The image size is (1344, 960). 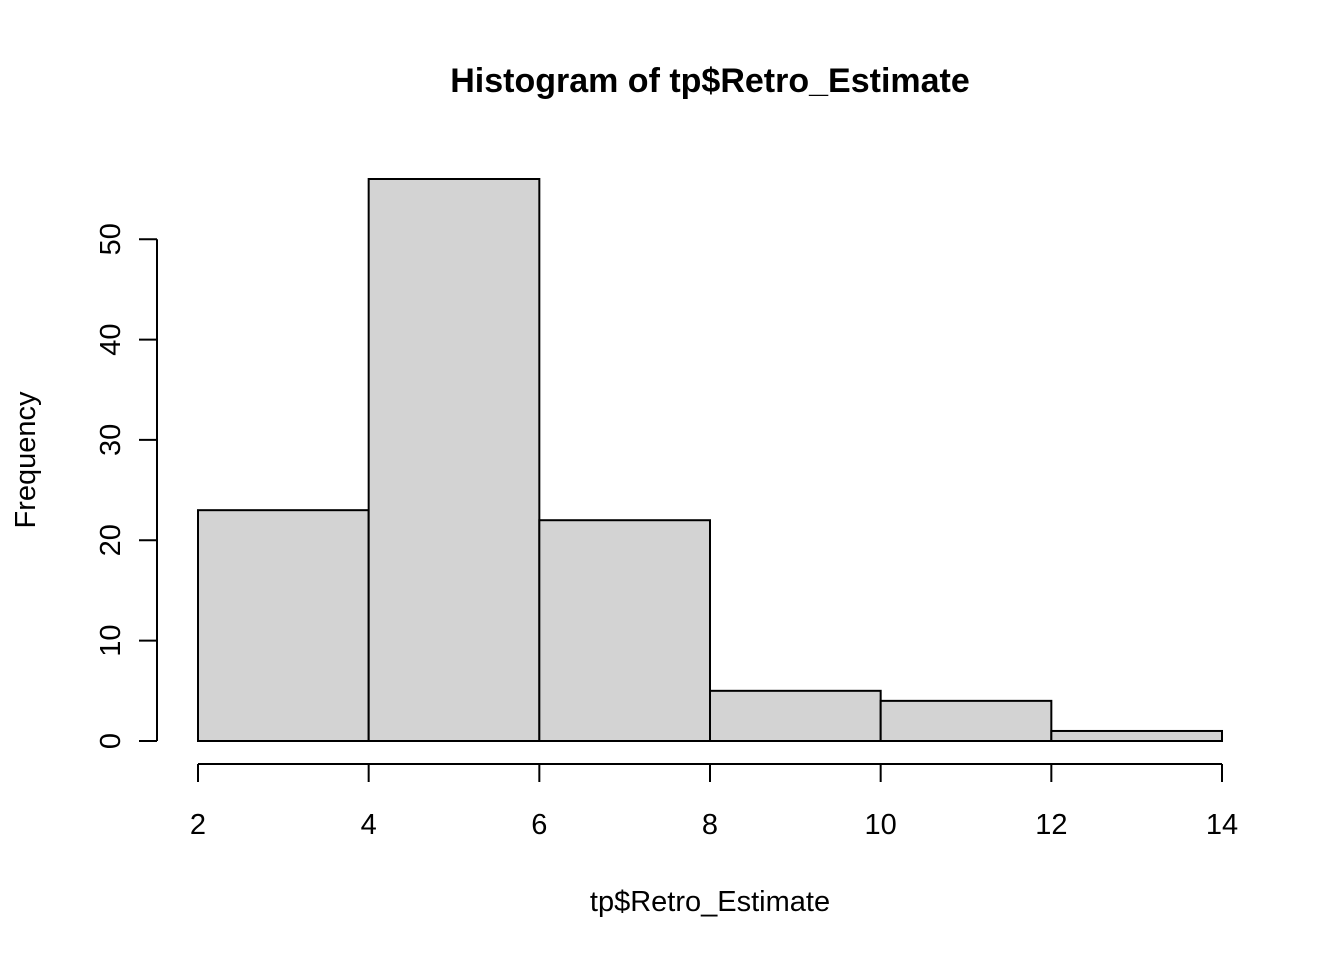 I want to click on x-tick-label-10: 10, so click(x=881, y=825).